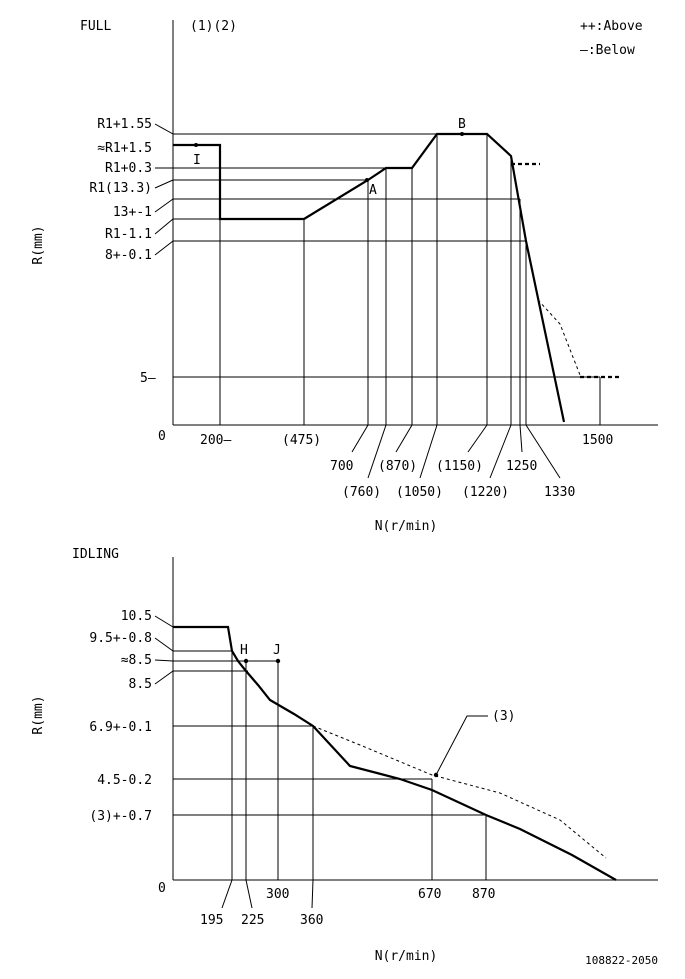 This screenshot has width=685, height=979. I want to click on legend-below: —:Below, so click(607, 50).